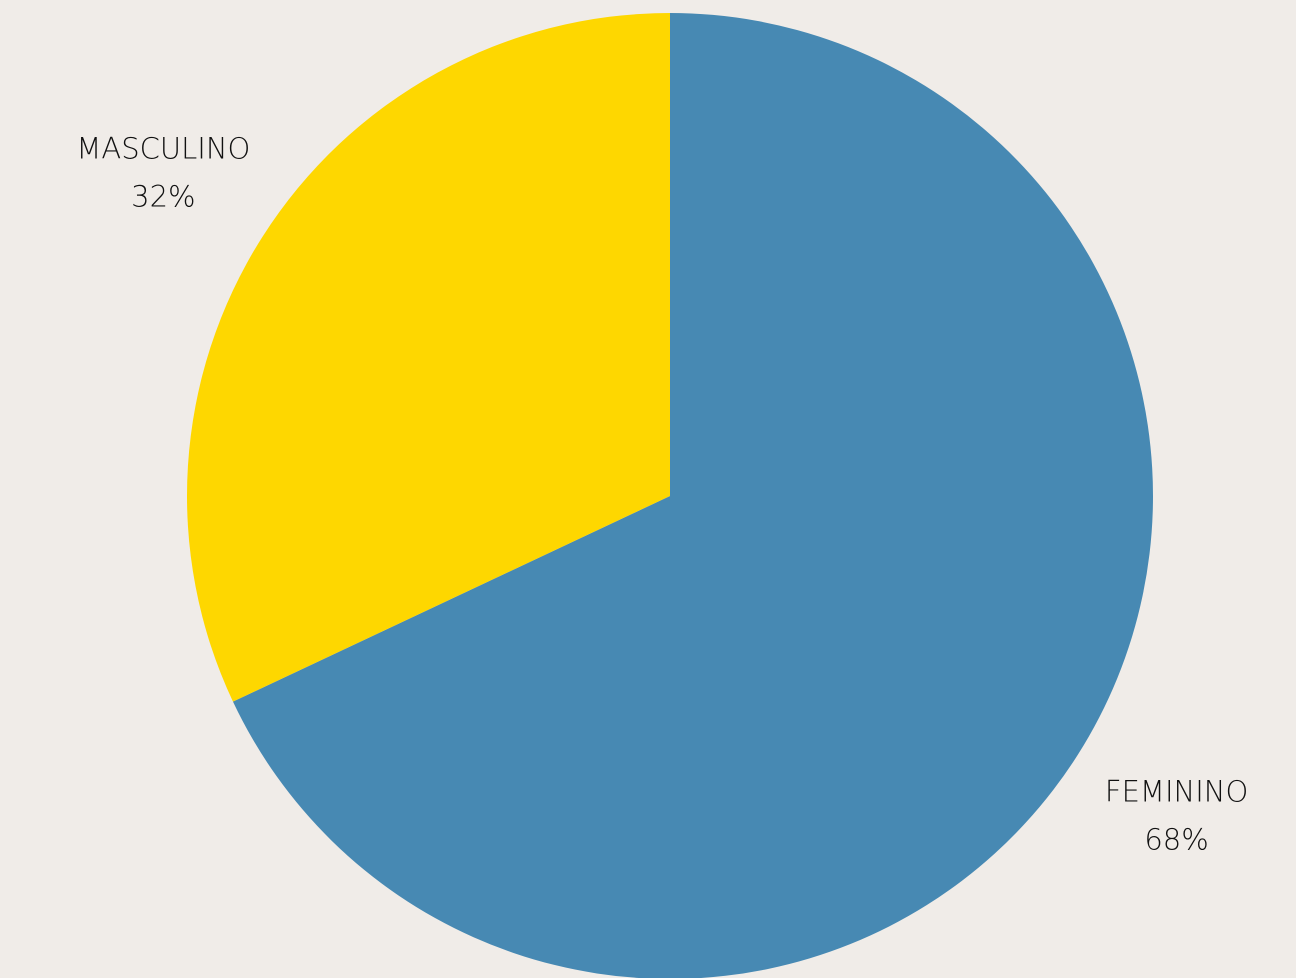  Describe the element at coordinates (1176, 791) in the screenshot. I see `slice-label: FEMININO` at that location.